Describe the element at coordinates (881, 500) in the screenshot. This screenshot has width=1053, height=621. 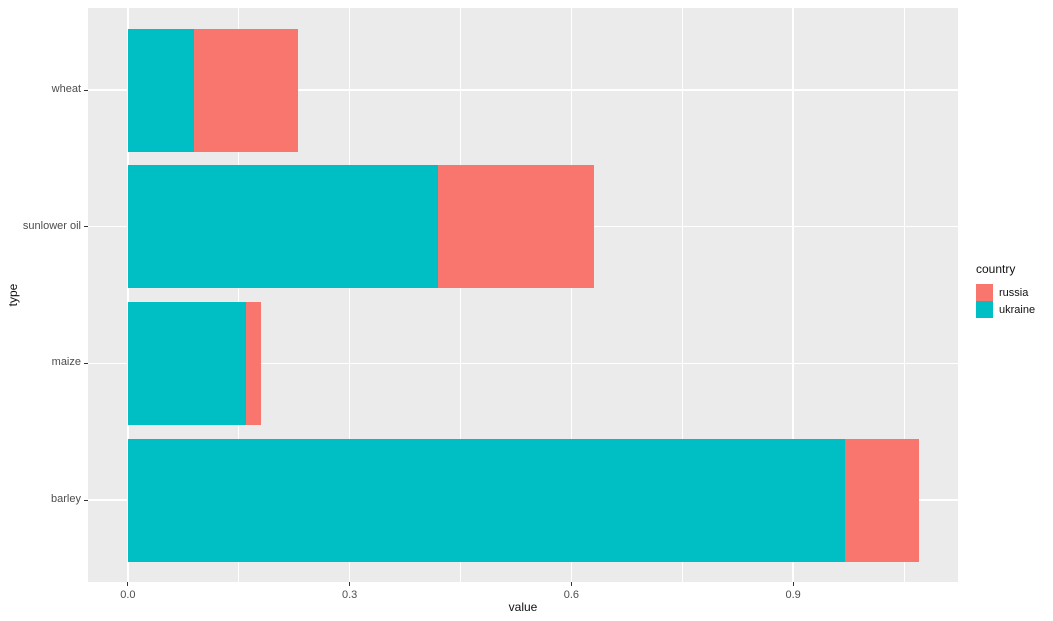
I see `bar-segment-russia-barley` at that location.